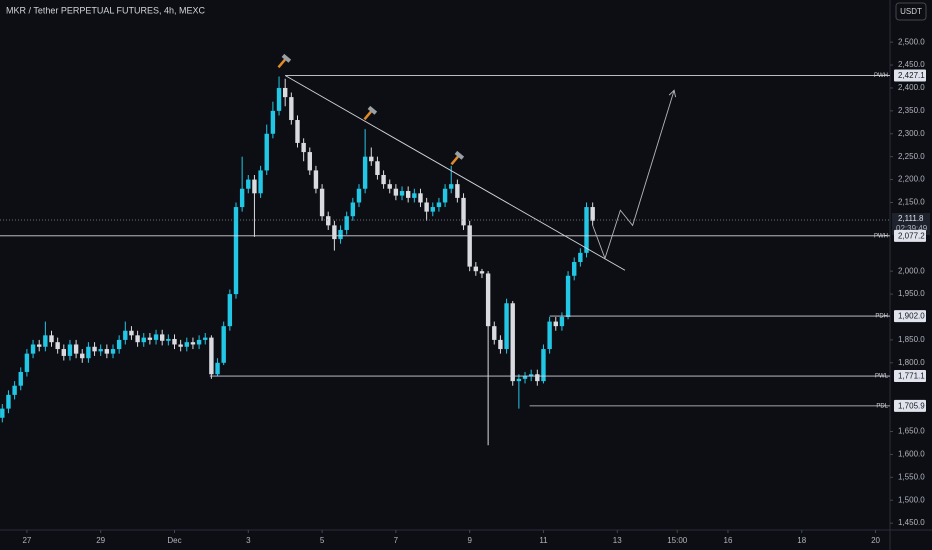  What do you see at coordinates (728, 540) in the screenshot?
I see `x-tick-label: 16` at bounding box center [728, 540].